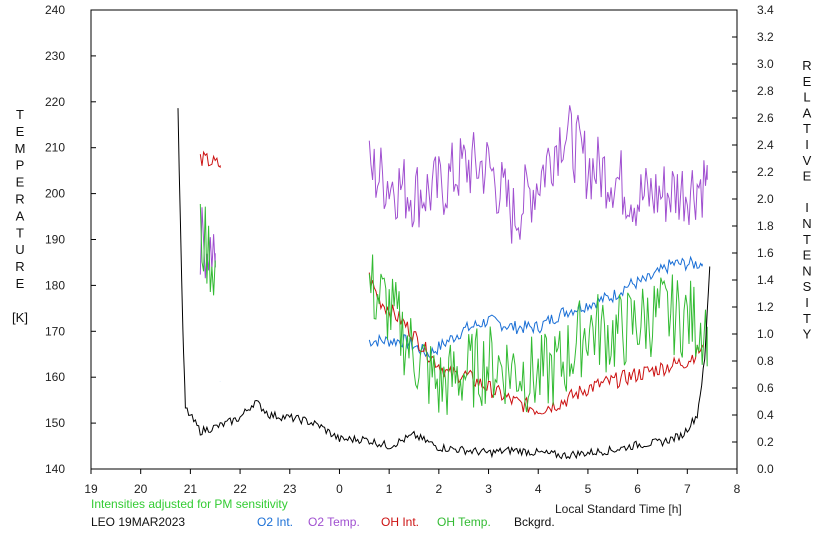  I want to click on x-tick-label: 20, so click(141, 489).